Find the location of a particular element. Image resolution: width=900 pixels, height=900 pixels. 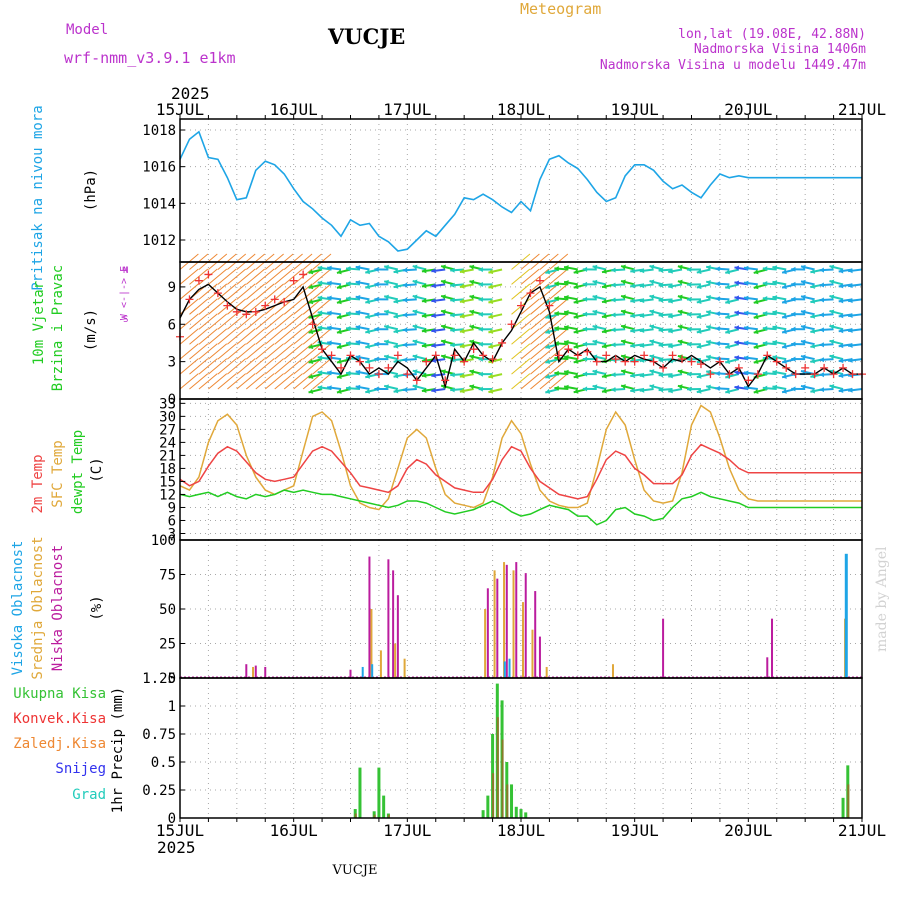

date-label-bottom: 17JUL is located at coordinates (407, 830).